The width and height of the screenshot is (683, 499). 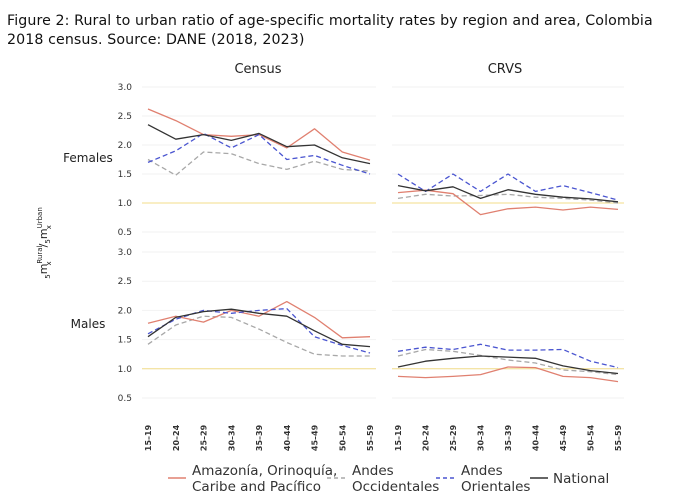 I want to click on x-tick-census: 40–44, so click(x=287, y=437).